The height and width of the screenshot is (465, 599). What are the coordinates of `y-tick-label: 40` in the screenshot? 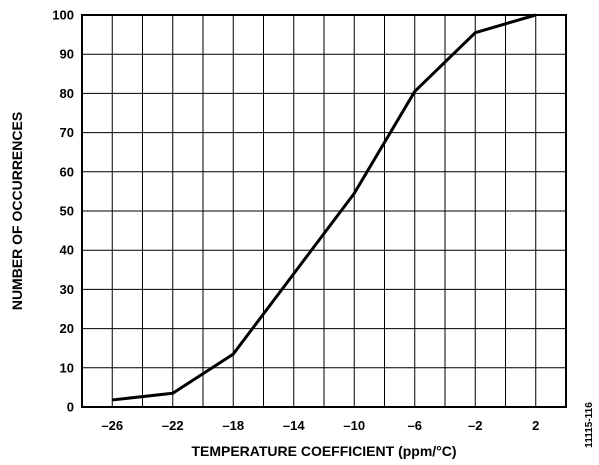 It's located at (67, 250).